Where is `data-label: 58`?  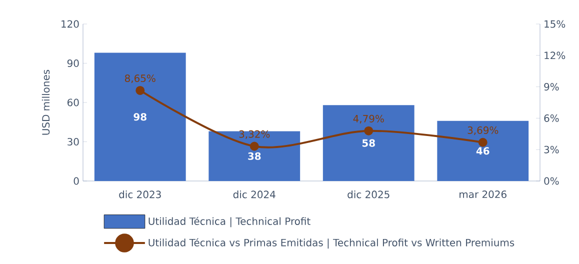 data-label: 58 is located at coordinates (368, 143).